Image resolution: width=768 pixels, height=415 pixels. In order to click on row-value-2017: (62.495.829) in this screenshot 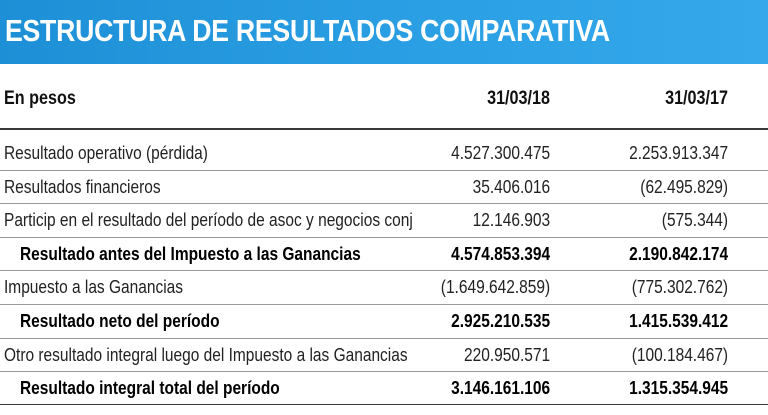, I will do `click(684, 186)`.